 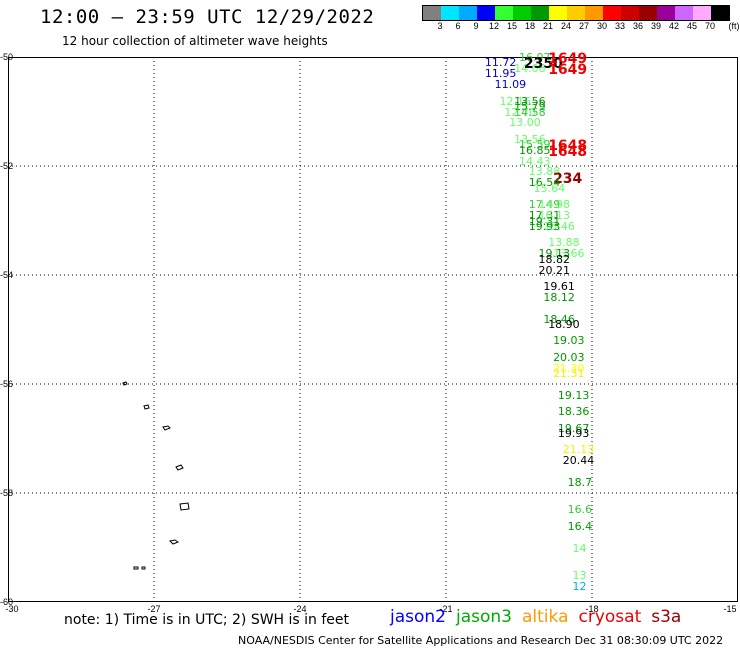 I want to click on color-tick-label: 27, so click(x=584, y=26).